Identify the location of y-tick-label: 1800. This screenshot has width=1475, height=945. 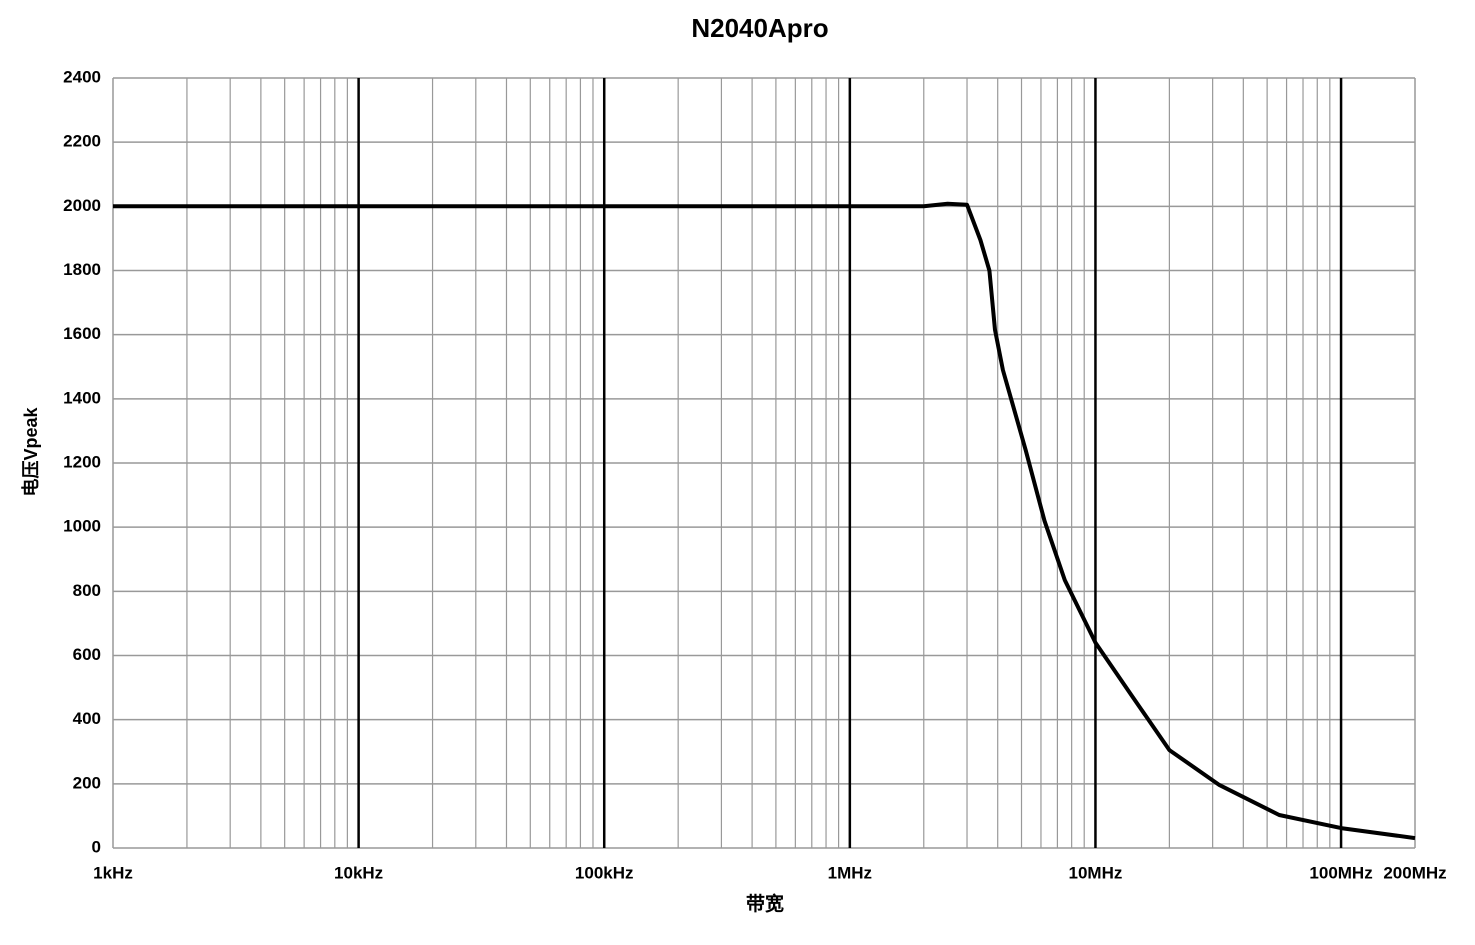
(82, 269).